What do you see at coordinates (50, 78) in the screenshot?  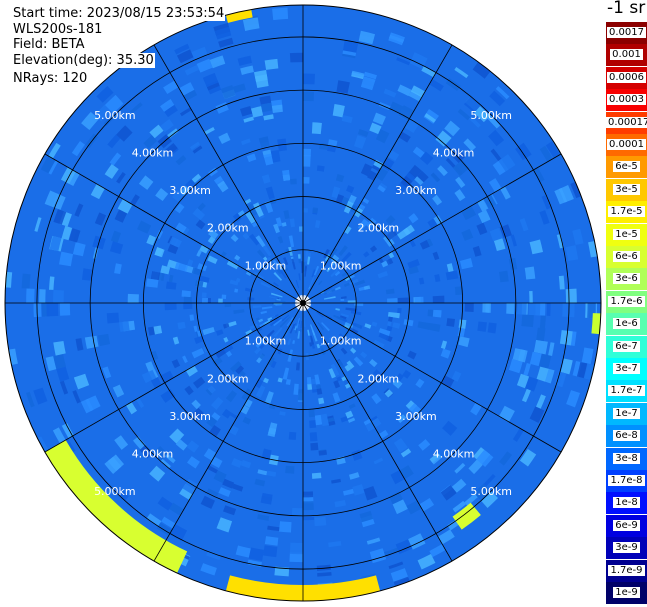 I see `nrays-label: NRays: 120` at bounding box center [50, 78].